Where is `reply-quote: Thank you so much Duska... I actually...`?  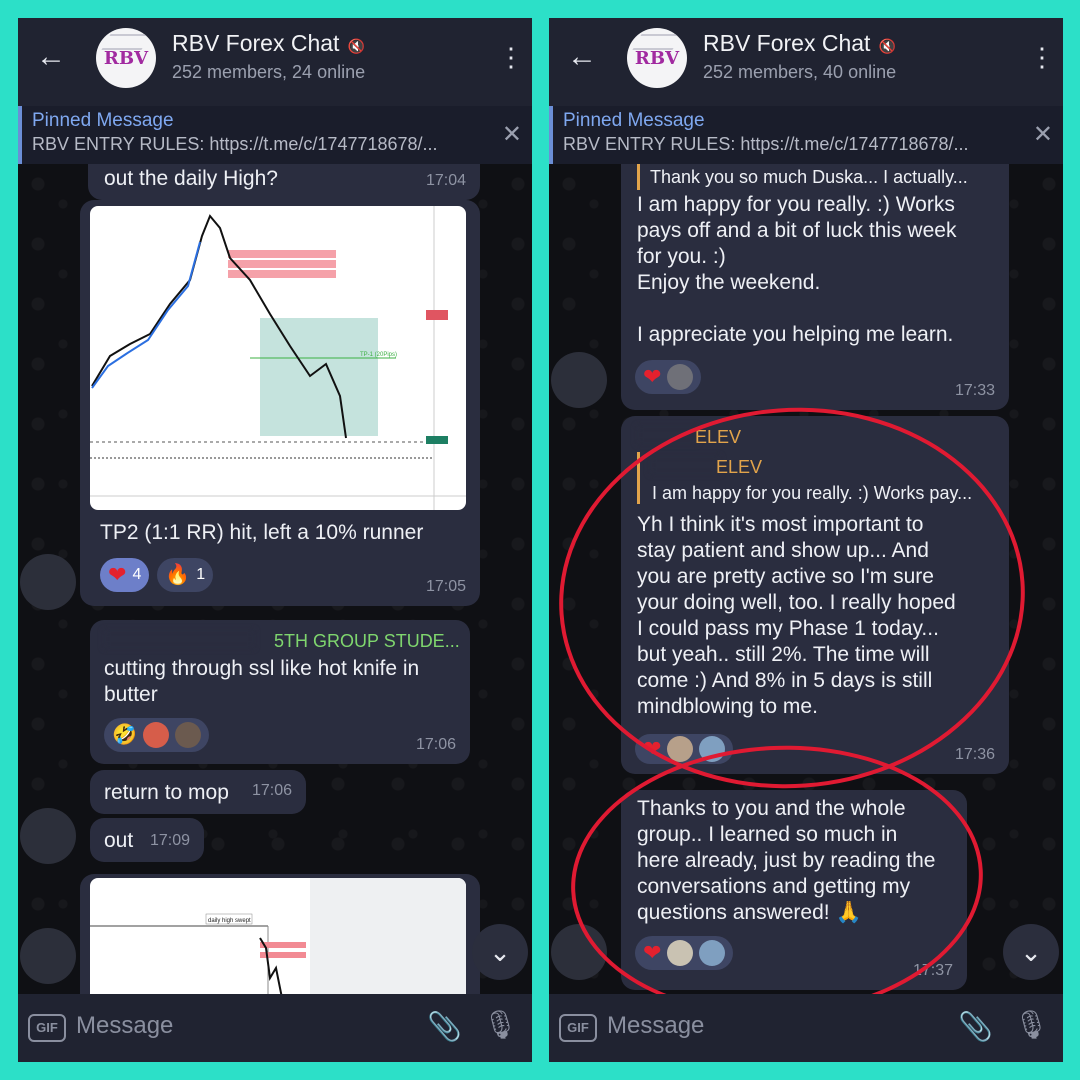 reply-quote: Thank you so much Duska... I actually... is located at coordinates (816, 177).